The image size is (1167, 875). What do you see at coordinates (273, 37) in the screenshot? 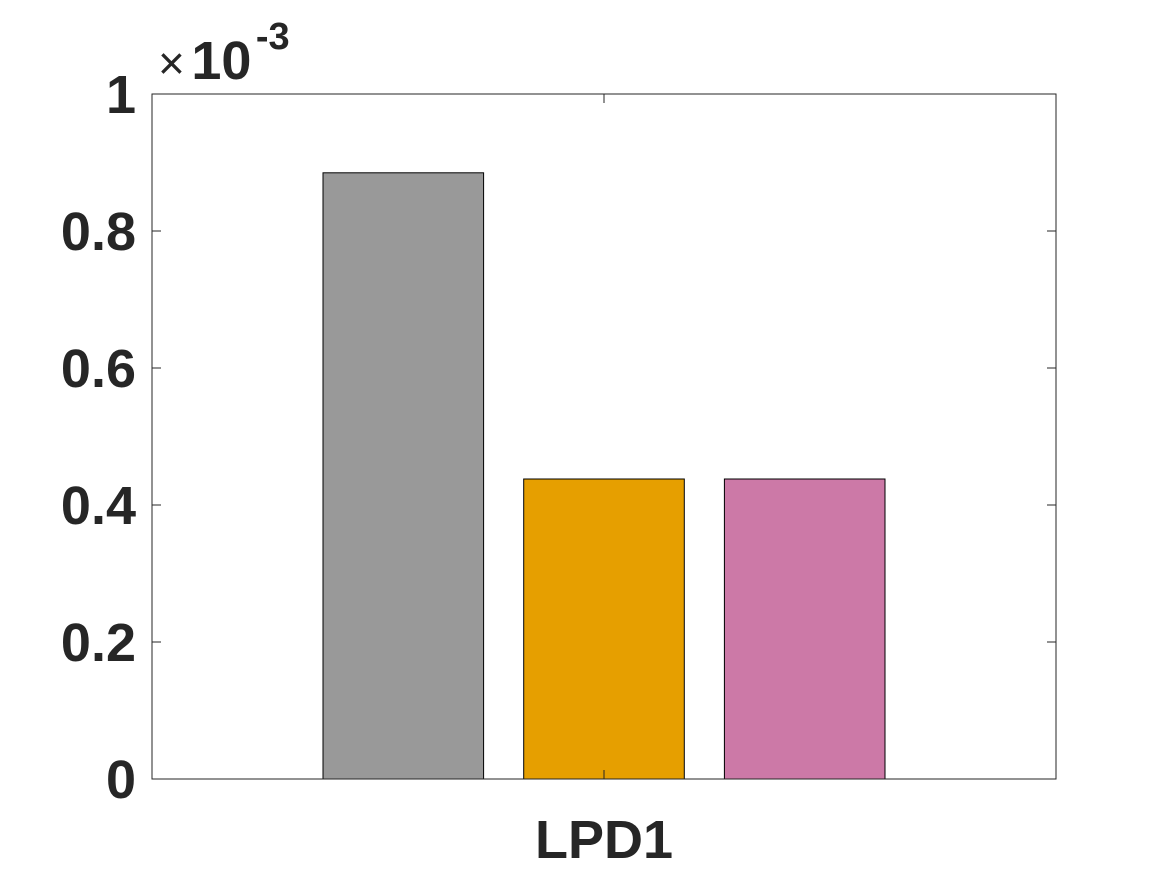
I see `multiplier-exponent: -3` at bounding box center [273, 37].